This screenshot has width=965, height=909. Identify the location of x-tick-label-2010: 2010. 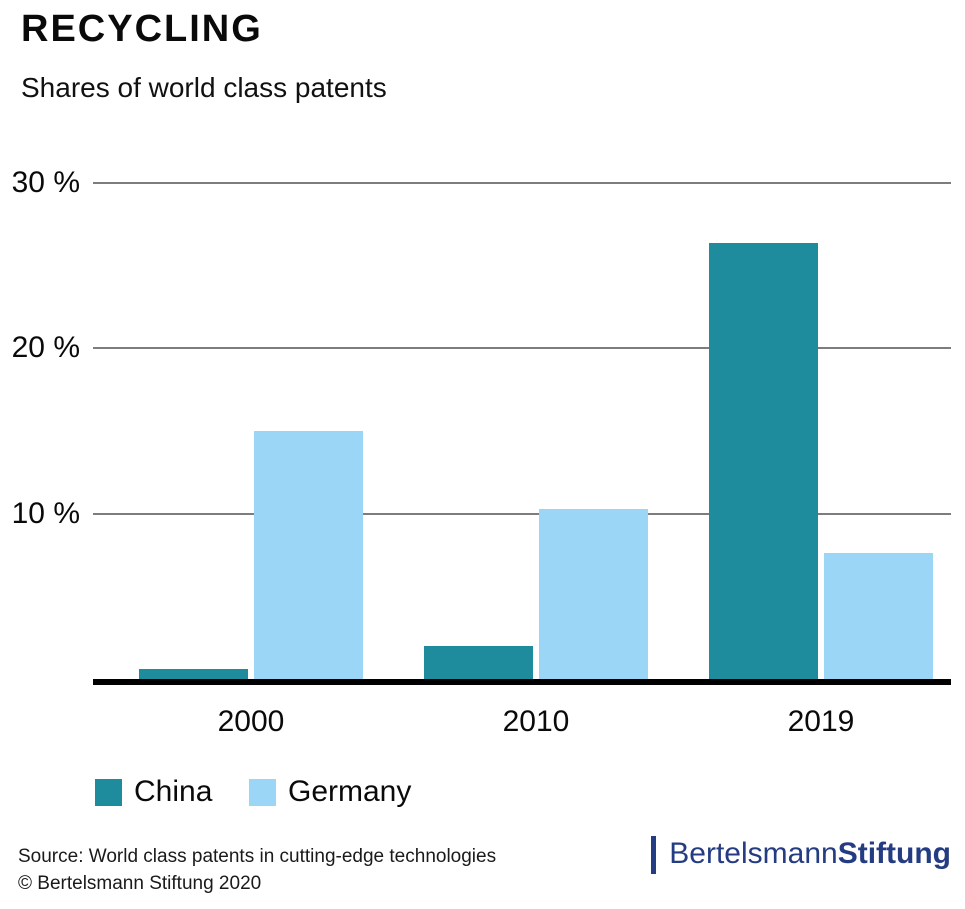
(536, 721).